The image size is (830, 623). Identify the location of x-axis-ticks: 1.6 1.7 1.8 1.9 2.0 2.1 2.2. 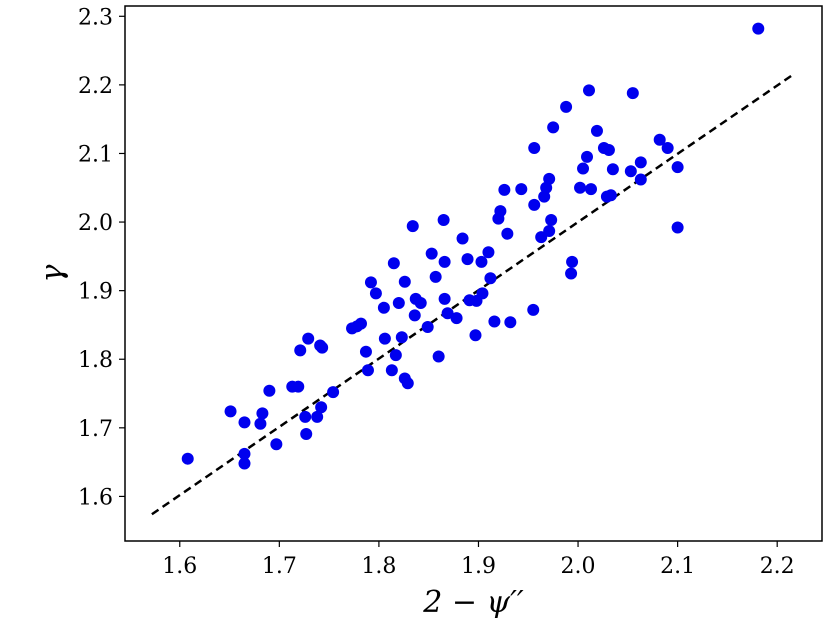
(478, 560).